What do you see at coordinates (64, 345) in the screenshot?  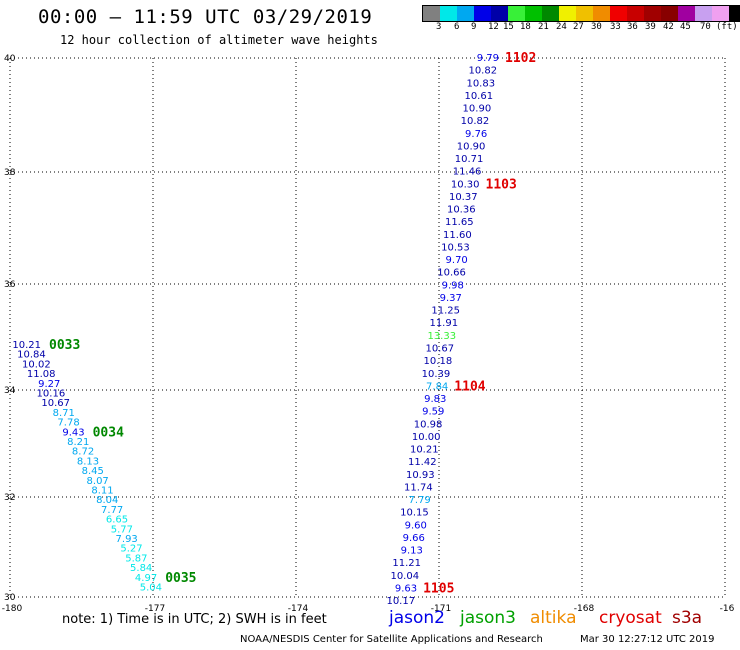 I see `pass-number-label: 0033` at bounding box center [64, 345].